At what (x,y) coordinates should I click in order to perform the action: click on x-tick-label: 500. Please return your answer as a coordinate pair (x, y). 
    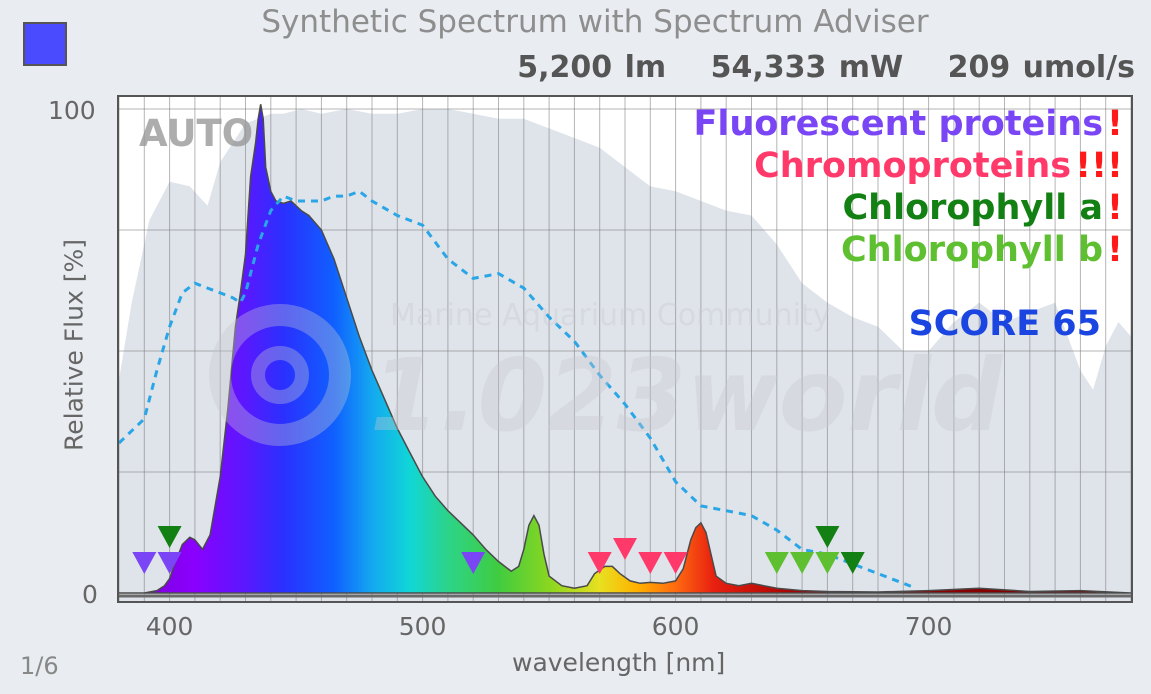
    Looking at the image, I should click on (422, 626).